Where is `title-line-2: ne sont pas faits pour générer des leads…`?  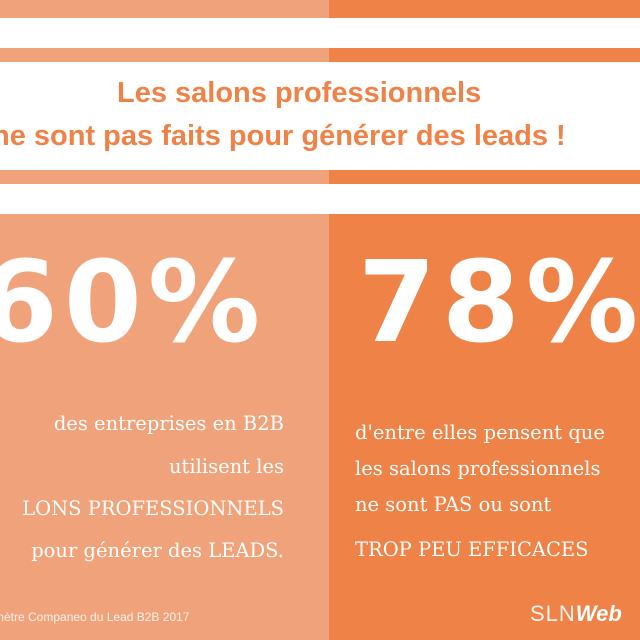 title-line-2: ne sont pas faits pour générer des leads… is located at coordinates (283, 136).